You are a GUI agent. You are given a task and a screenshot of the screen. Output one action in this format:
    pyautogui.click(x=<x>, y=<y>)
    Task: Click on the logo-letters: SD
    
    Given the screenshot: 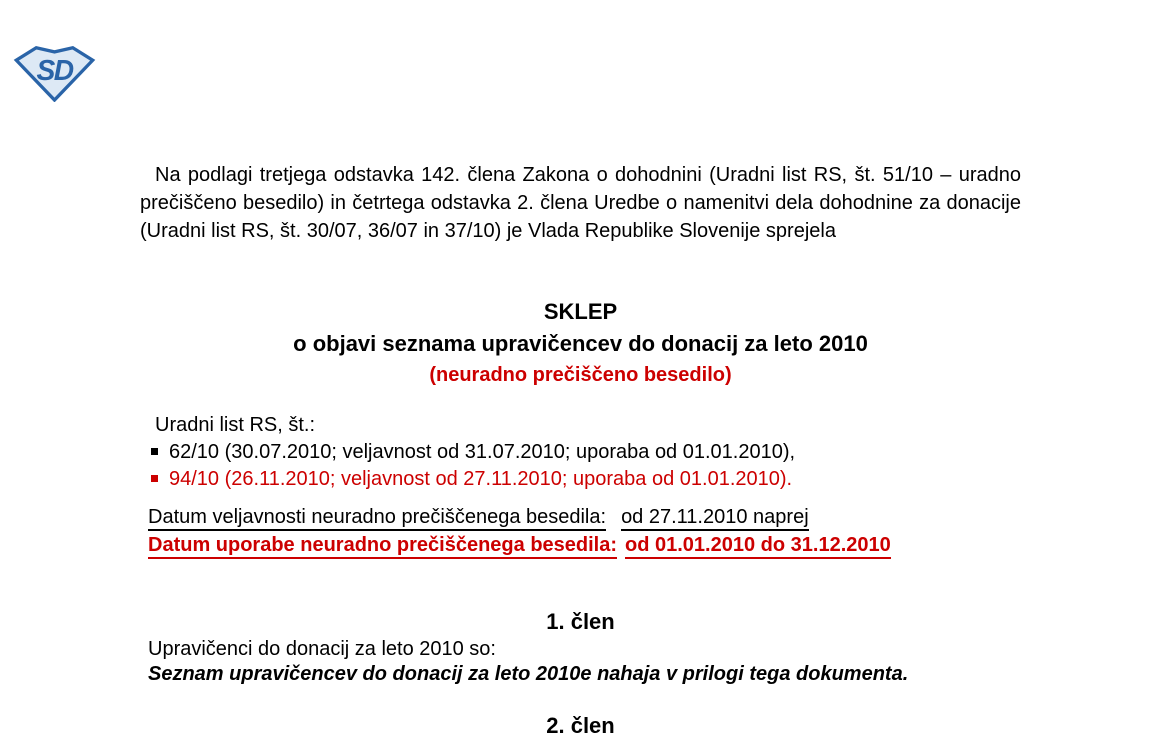 What is the action you would take?
    pyautogui.click(x=55, y=70)
    